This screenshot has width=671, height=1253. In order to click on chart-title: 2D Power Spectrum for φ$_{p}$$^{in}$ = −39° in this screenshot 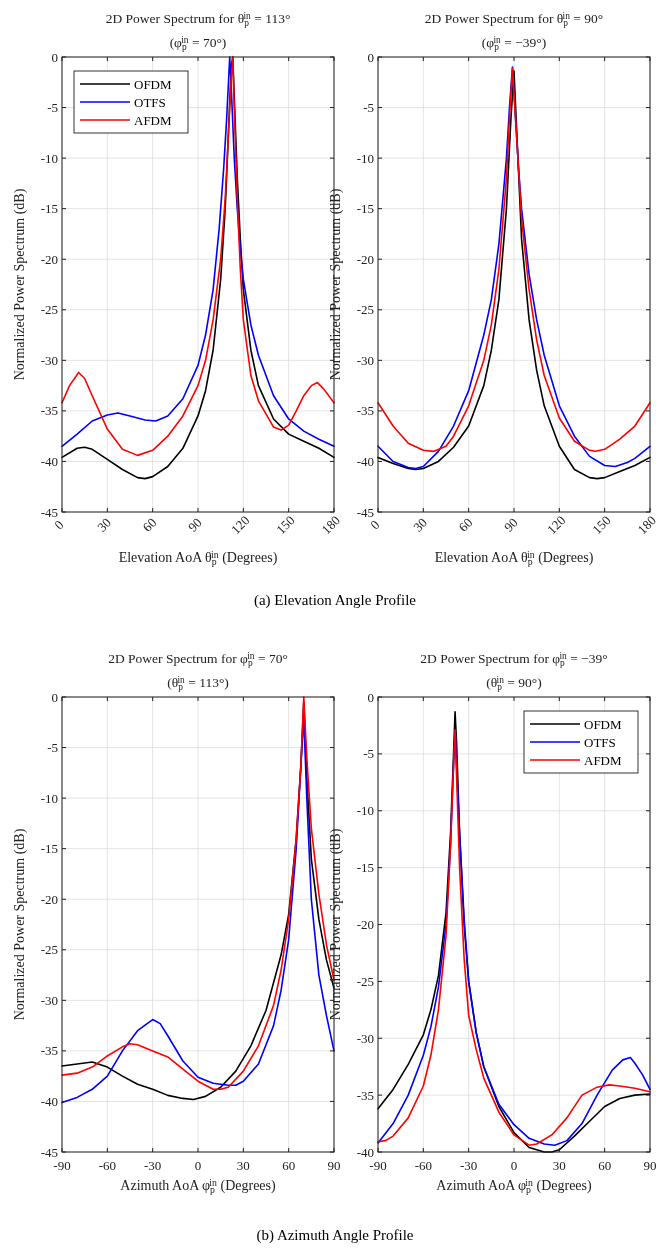, I will do `click(514, 659)`.